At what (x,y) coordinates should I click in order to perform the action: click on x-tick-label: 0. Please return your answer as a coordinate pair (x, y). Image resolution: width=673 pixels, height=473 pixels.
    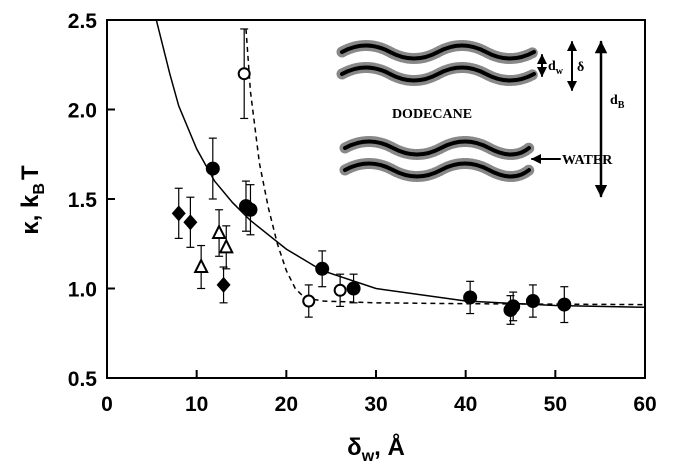
    Looking at the image, I should click on (107, 404).